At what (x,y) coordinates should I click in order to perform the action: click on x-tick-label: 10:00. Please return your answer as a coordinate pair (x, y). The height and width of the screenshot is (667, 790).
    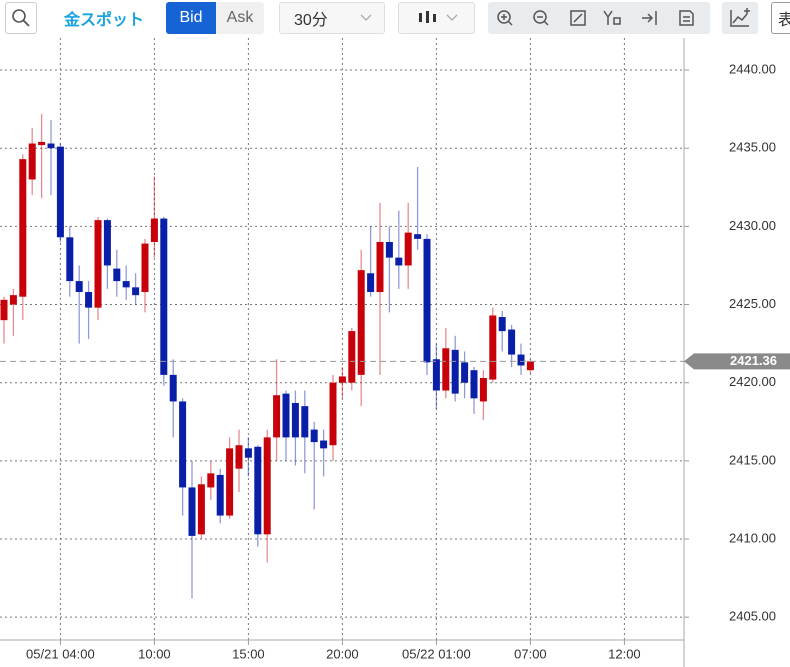
    Looking at the image, I should click on (154, 653).